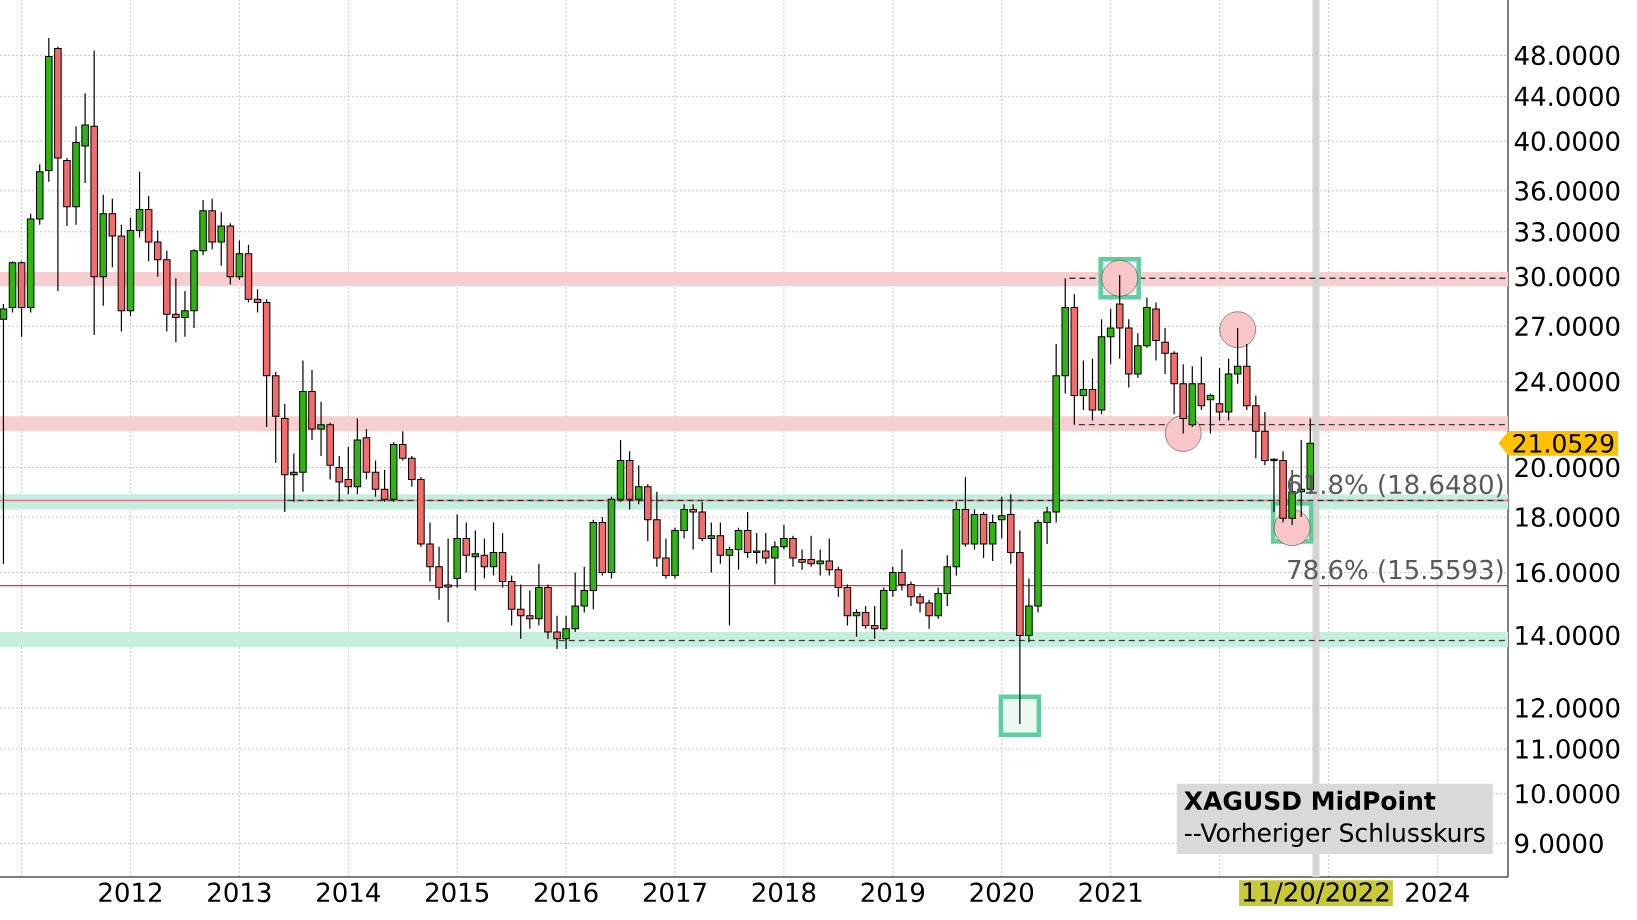  Describe the element at coordinates (348, 892) in the screenshot. I see `x-tick-label: 2014` at that location.